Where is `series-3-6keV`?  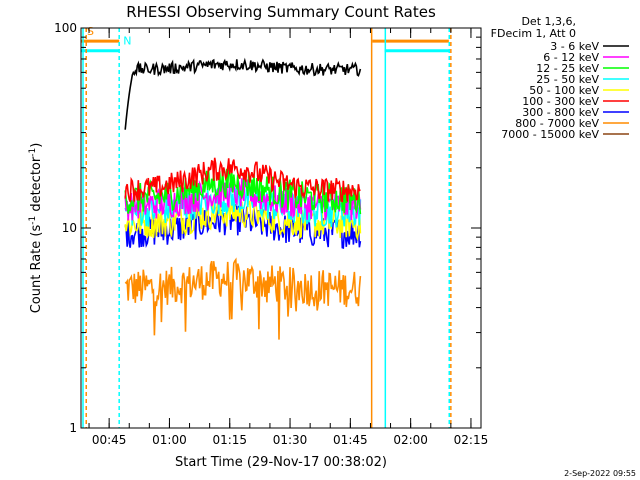 series-3-6keV is located at coordinates (243, 93).